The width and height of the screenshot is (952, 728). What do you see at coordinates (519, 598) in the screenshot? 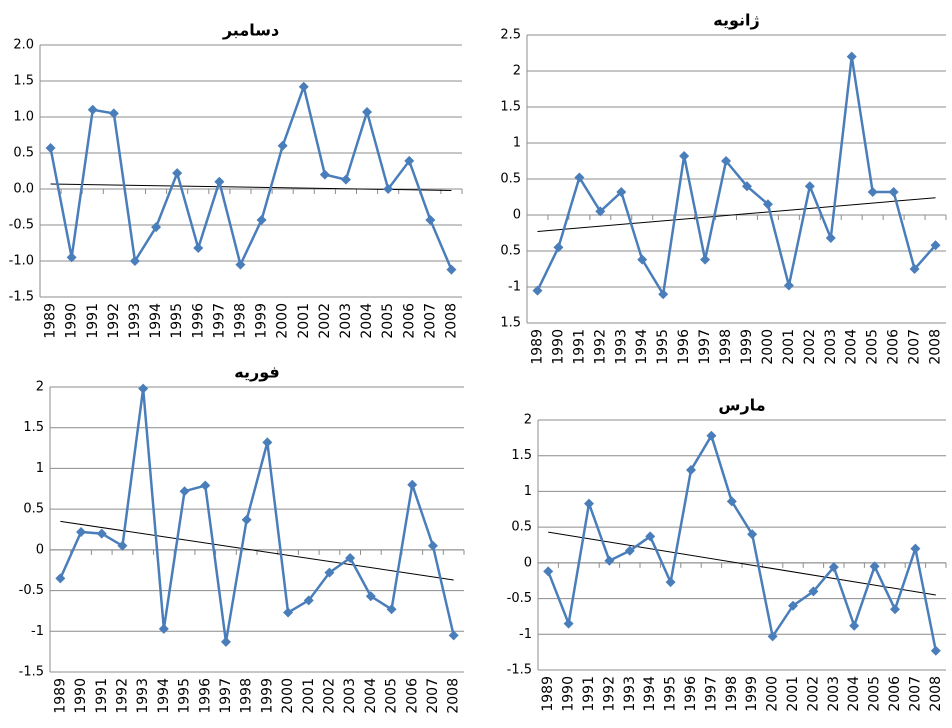
I see `y-tick-label: -0.5` at bounding box center [519, 598].